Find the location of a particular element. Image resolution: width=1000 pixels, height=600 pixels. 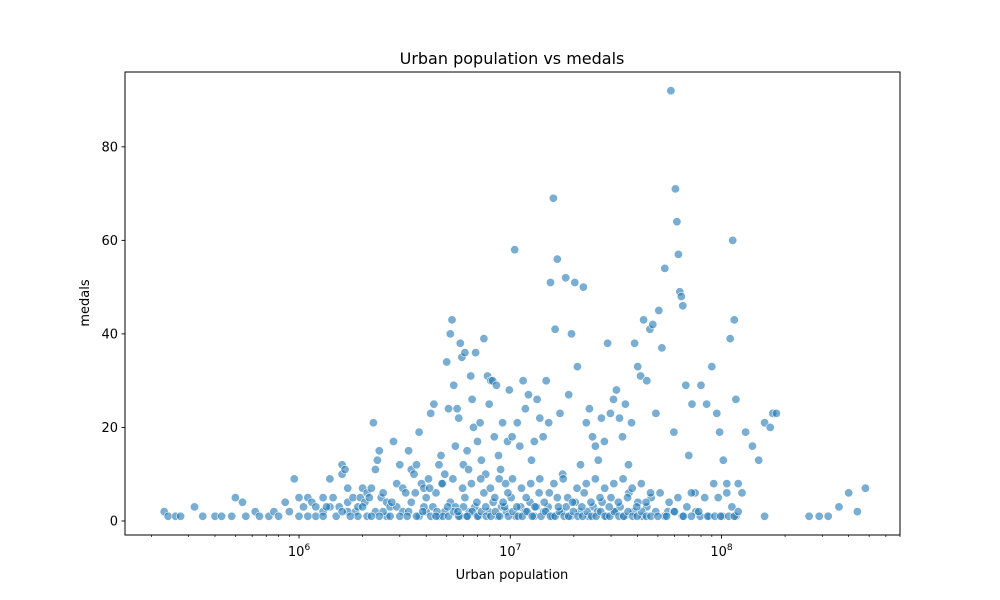

x-axis-label: Urban population is located at coordinates (512, 575).